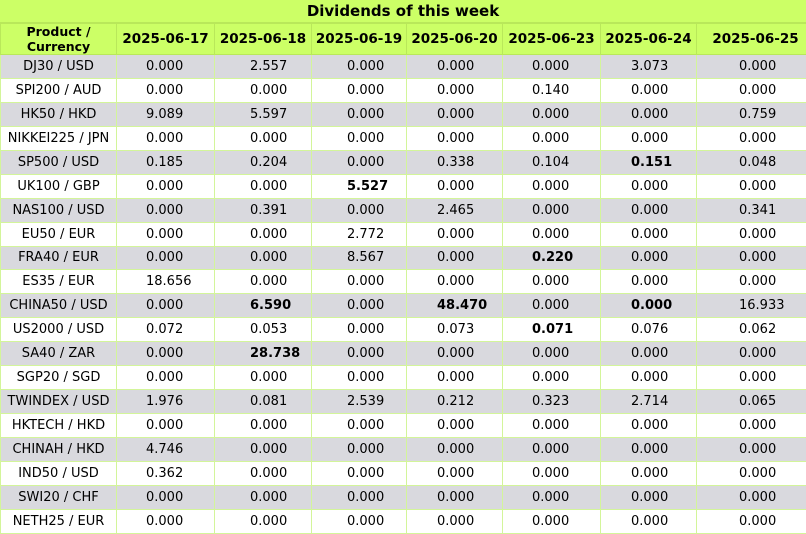 Image resolution: width=806 pixels, height=534 pixels. I want to click on value-cell: 0.071, so click(552, 330).